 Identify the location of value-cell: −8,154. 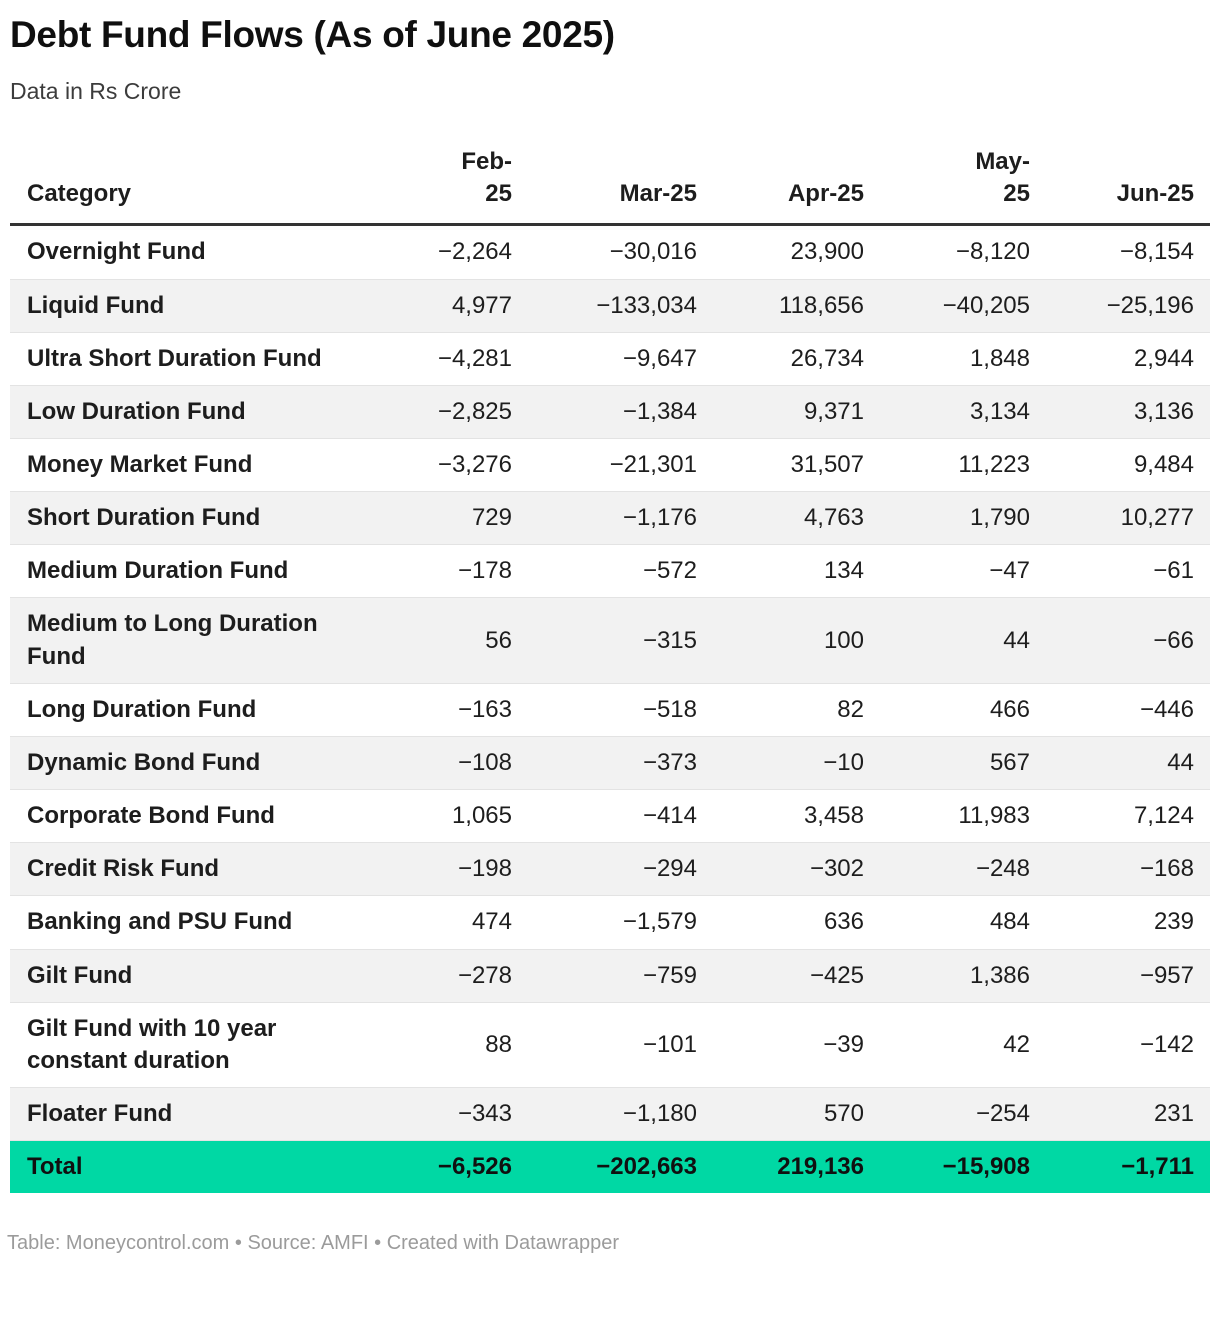
(1156, 252).